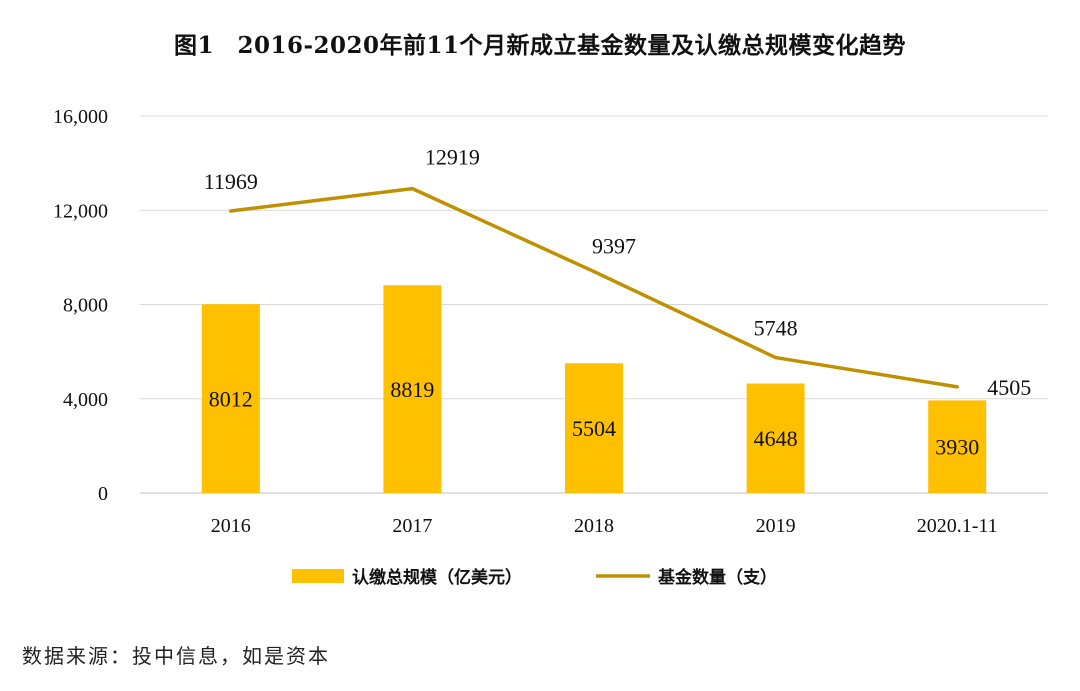 The height and width of the screenshot is (691, 1080). Describe the element at coordinates (594, 526) in the screenshot. I see `x-tick-label: 2018` at that location.